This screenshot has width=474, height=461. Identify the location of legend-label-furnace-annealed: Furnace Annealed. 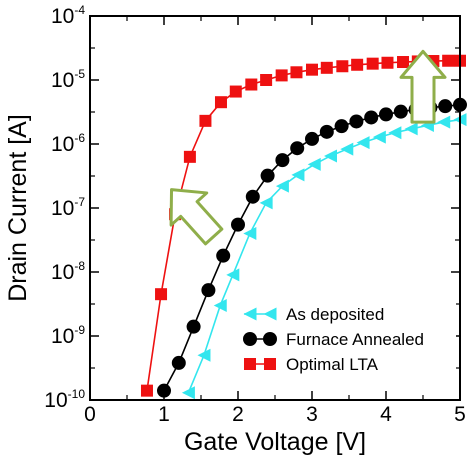
(355, 339).